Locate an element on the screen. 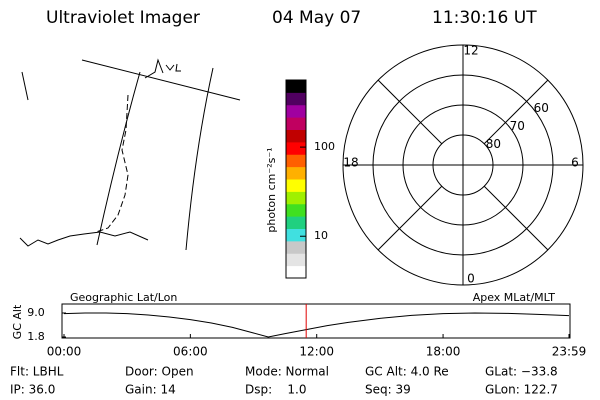 The height and width of the screenshot is (400, 600). title: Ultraviolet Imager is located at coordinates (123, 18).